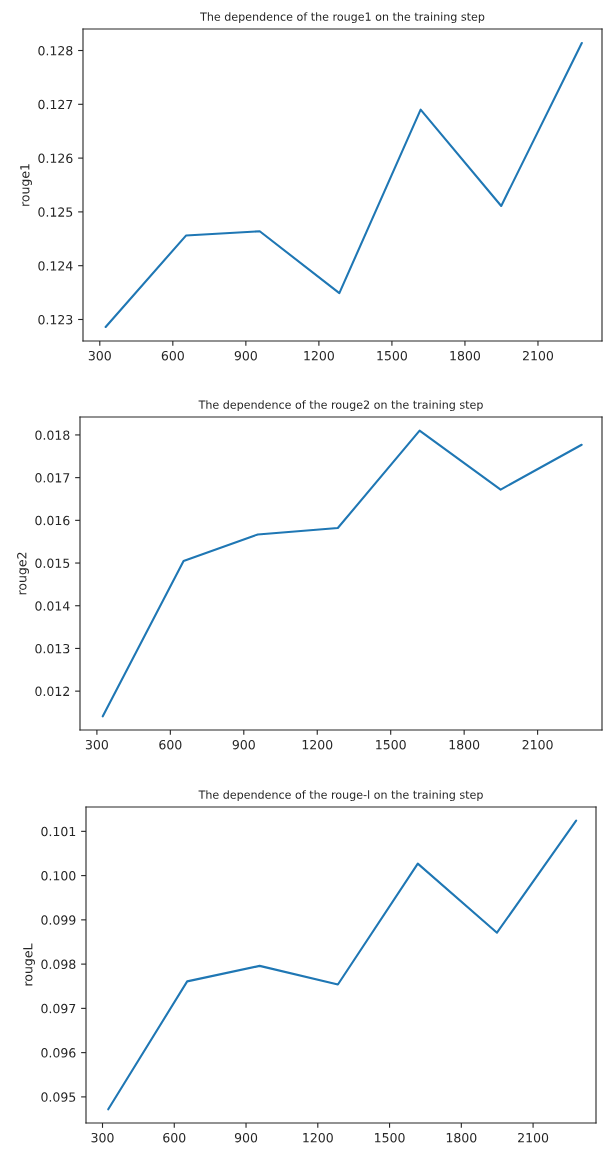 The image size is (611, 1155). I want to click on y-tick-label: 0.123, so click(55, 319).